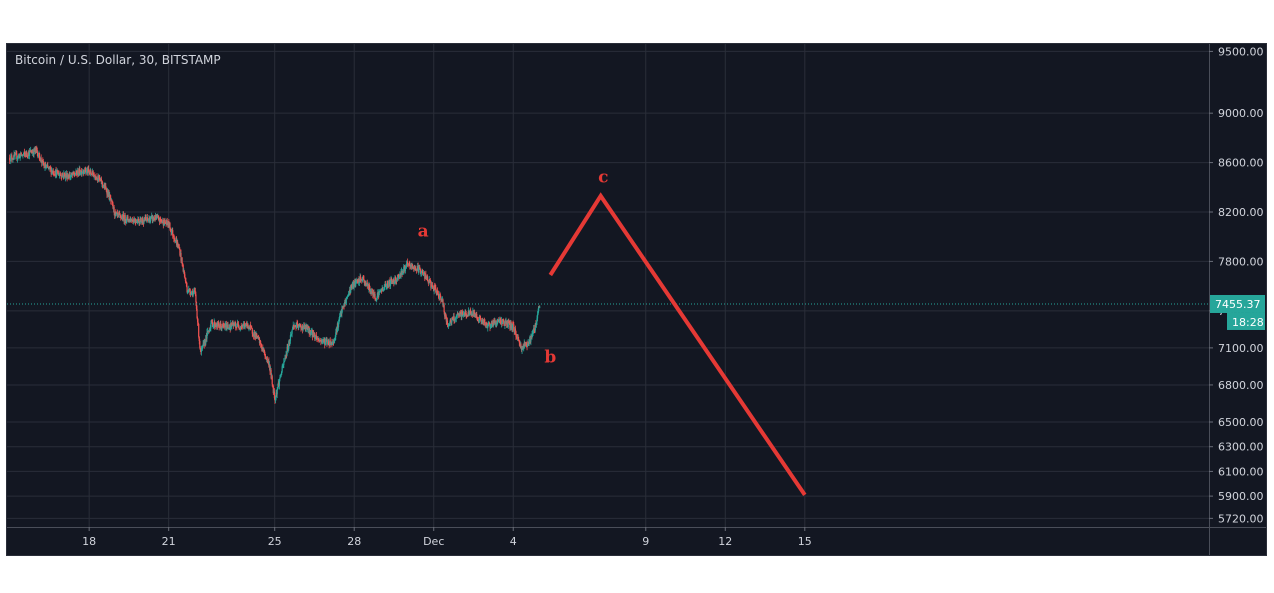  I want to click on price-tick-label: 6500.00, so click(1241, 422).